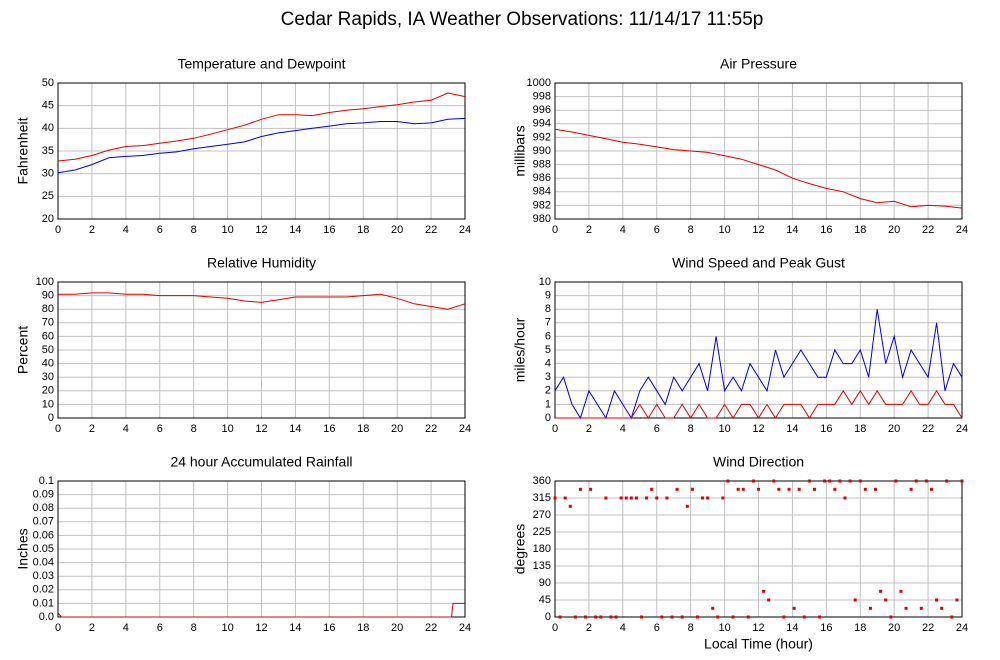  Describe the element at coordinates (45, 282) in the screenshot. I see `y-tick-label: 100` at that location.